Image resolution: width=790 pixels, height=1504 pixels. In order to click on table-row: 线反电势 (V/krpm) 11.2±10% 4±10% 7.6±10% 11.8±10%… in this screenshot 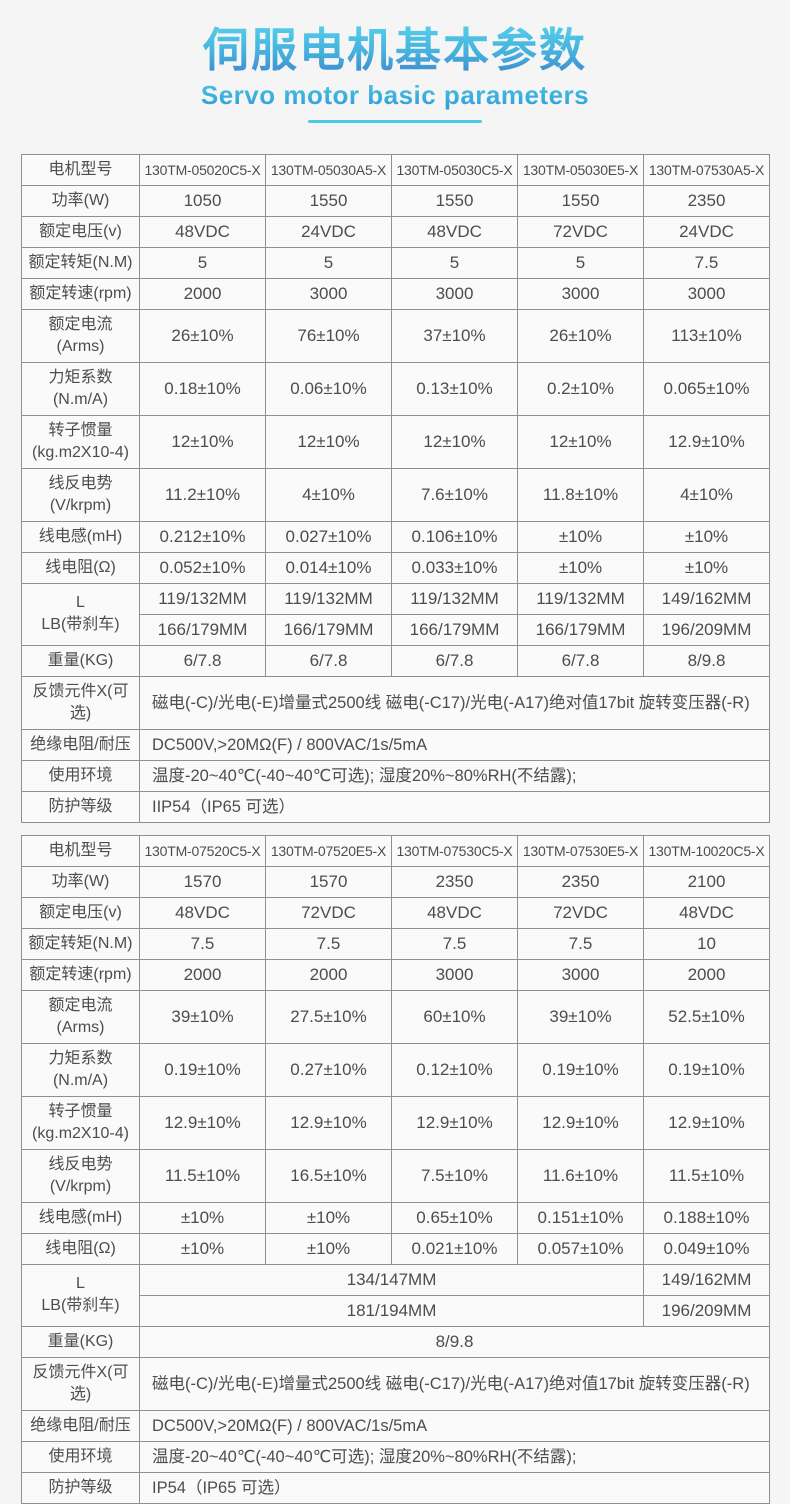, I will do `click(395, 494)`.